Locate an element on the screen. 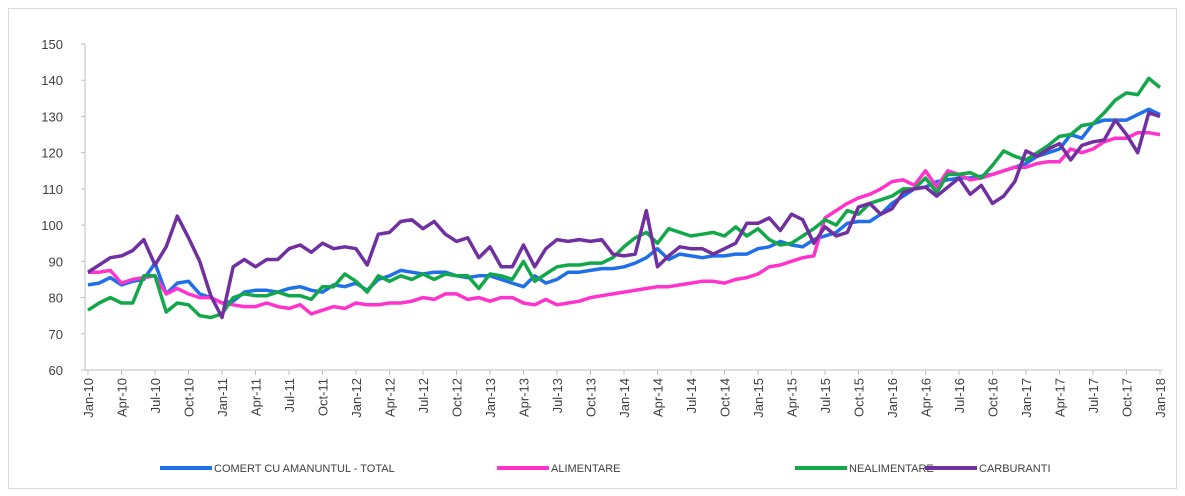 The height and width of the screenshot is (496, 1185). x-tick-label: Apr-12 is located at coordinates (390, 397).